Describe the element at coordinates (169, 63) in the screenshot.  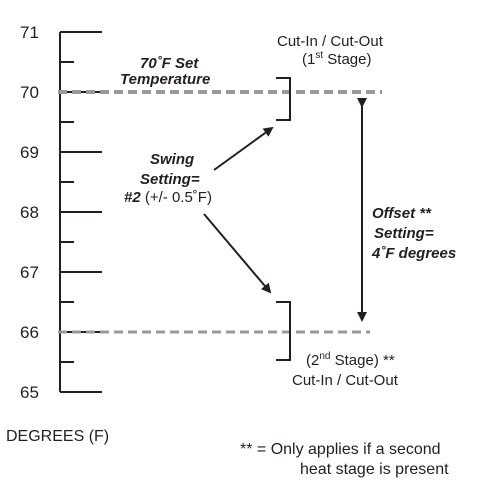
I see `set-temperature-label-line1: 70˚F Set` at that location.